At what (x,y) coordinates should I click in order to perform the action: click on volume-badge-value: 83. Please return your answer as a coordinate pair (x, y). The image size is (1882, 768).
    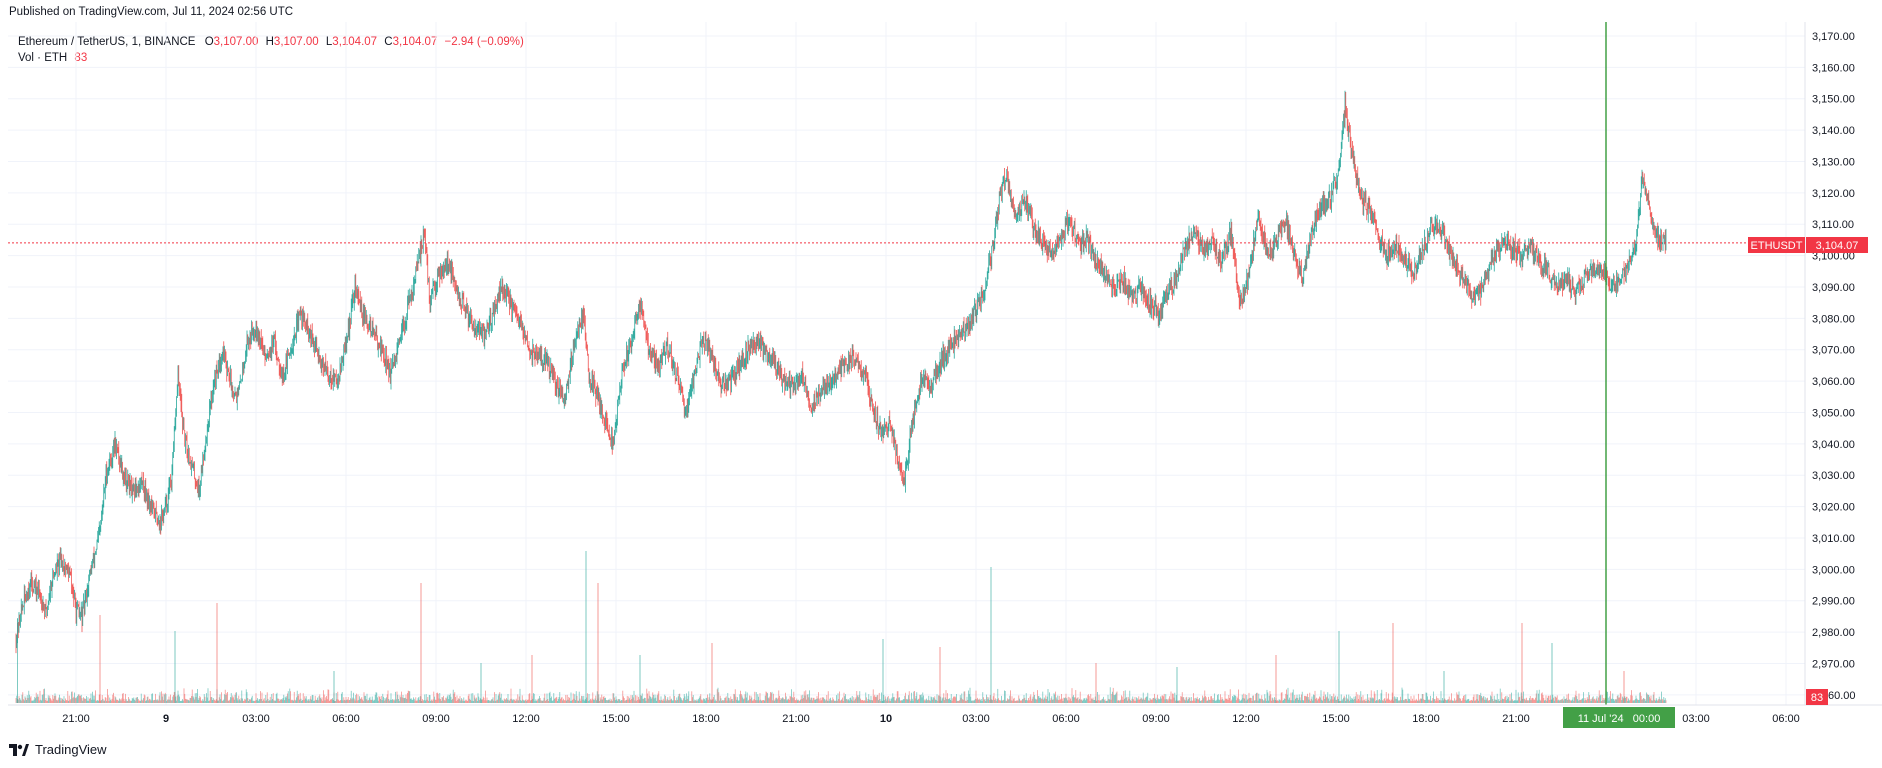
    Looking at the image, I should click on (1817, 698).